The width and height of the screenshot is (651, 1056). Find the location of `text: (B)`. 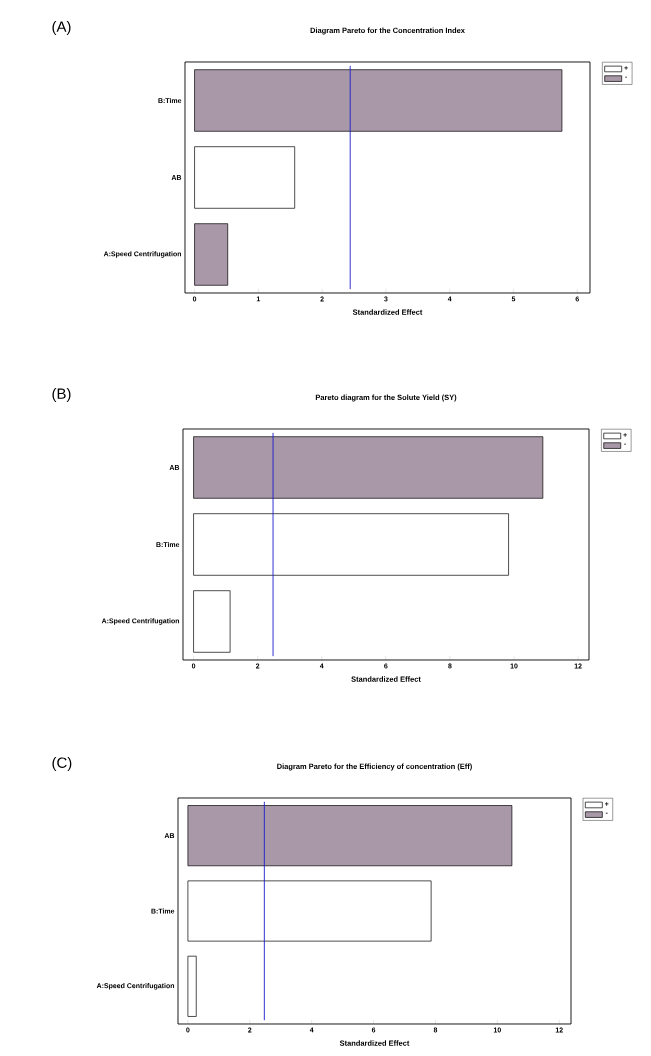

text: (B) is located at coordinates (61, 395).